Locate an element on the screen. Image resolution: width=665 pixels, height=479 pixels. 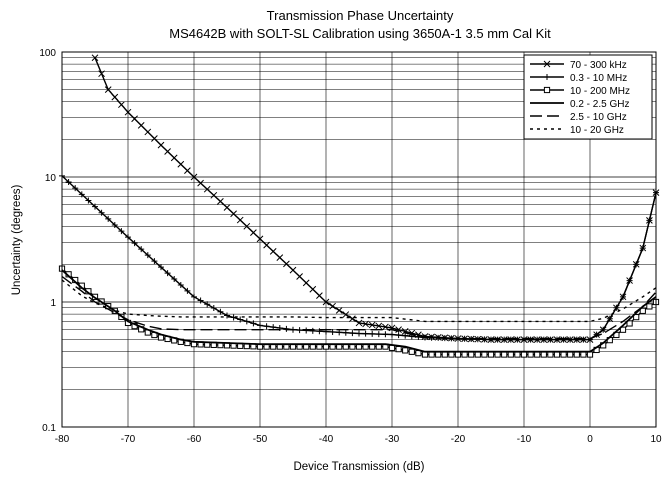
legend-item: 70 - 300 kHz is located at coordinates (578, 65).